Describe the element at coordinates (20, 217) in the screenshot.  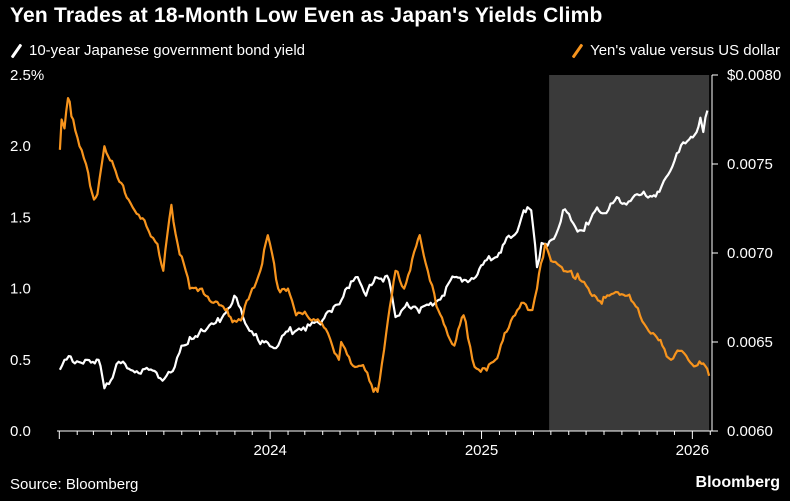
I see `left-y-tick-label: 1.5` at that location.